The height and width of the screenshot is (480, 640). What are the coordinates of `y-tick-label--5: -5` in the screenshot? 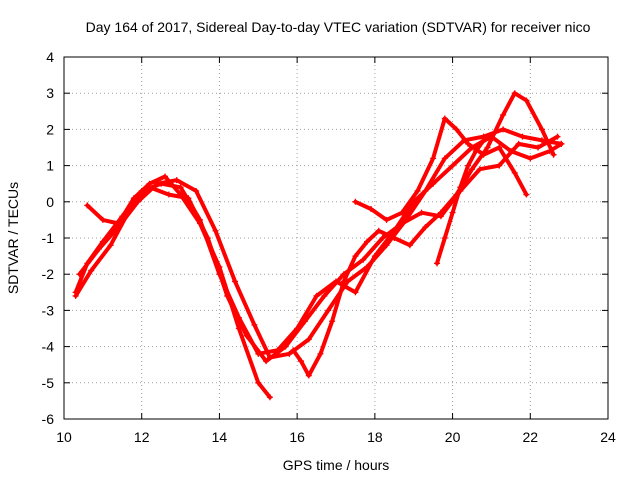 It's located at (48, 383).